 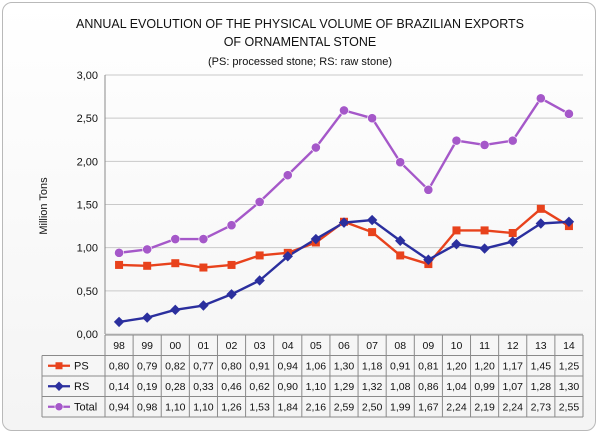 I want to click on chart-subtitle: (PS: processed stone; RS: raw stone), so click(x=300, y=62).